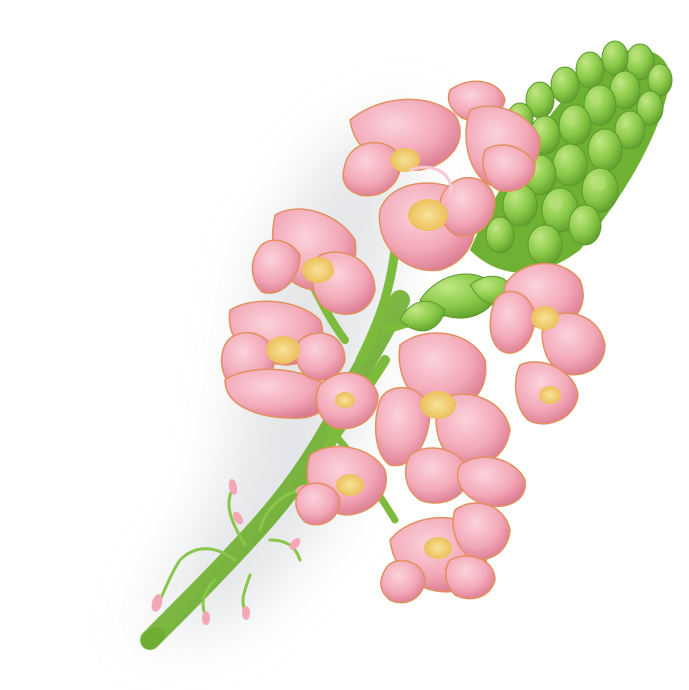  What do you see at coordinates (313, 261) in the screenshot?
I see `flower-left` at bounding box center [313, 261].